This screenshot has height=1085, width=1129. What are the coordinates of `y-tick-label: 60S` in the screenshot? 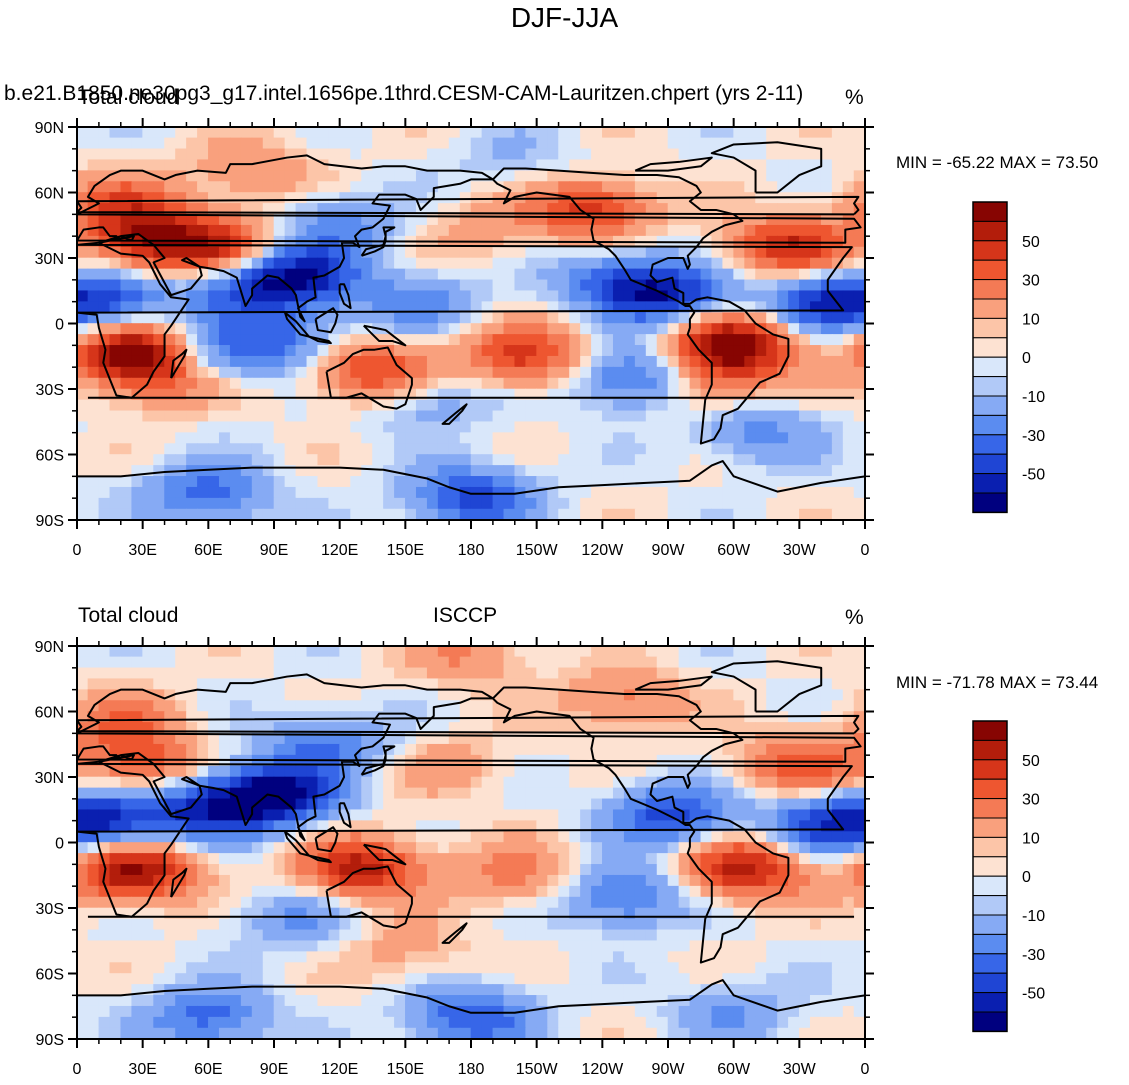 It's located at (50, 456).